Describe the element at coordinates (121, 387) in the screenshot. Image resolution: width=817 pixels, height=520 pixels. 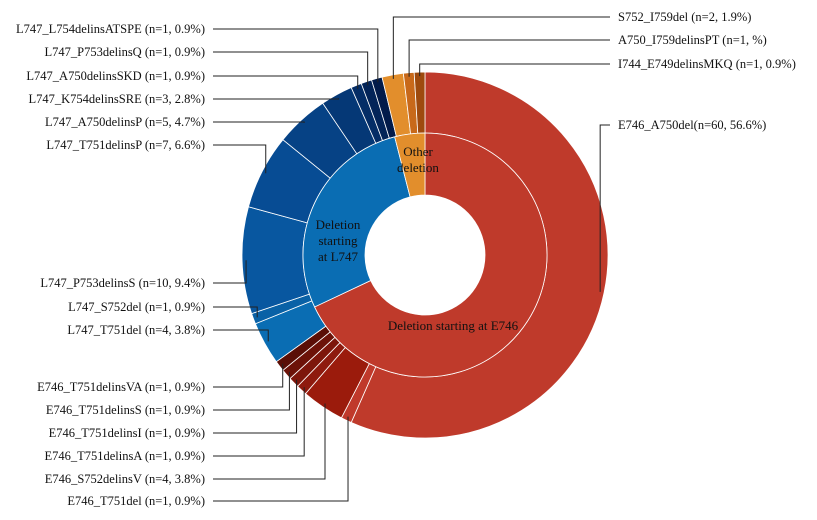
I see `slice-label: E746_T751delinsVA (n=1, 0.9%)` at that location.